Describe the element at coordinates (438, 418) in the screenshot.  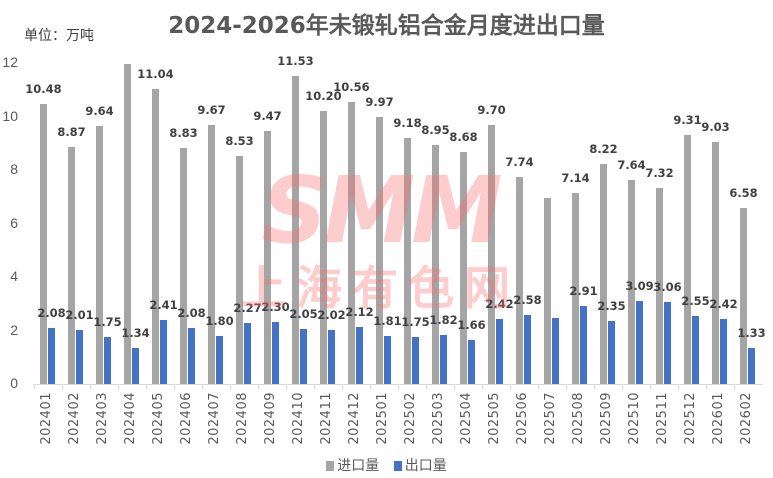
I see `x-tick-label: 202503` at that location.